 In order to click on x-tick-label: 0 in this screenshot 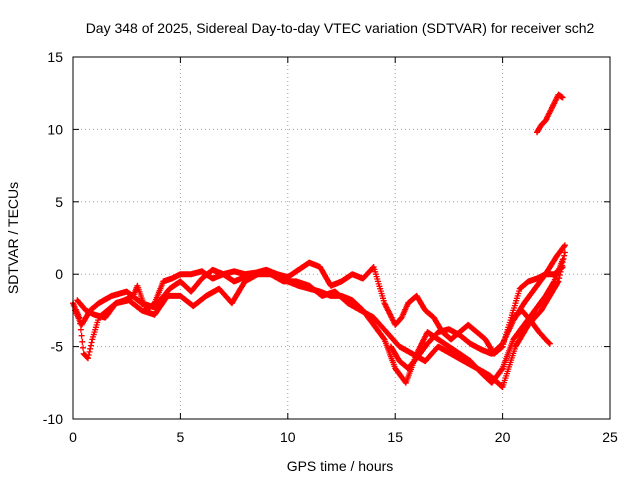, I will do `click(73, 437)`.